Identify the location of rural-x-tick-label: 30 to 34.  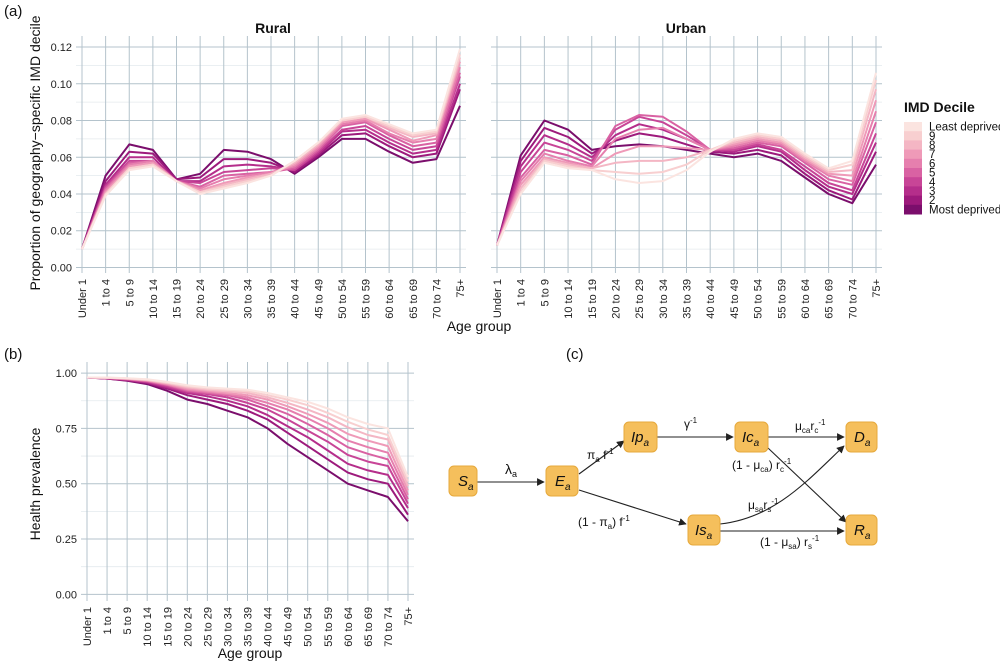
(248, 299).